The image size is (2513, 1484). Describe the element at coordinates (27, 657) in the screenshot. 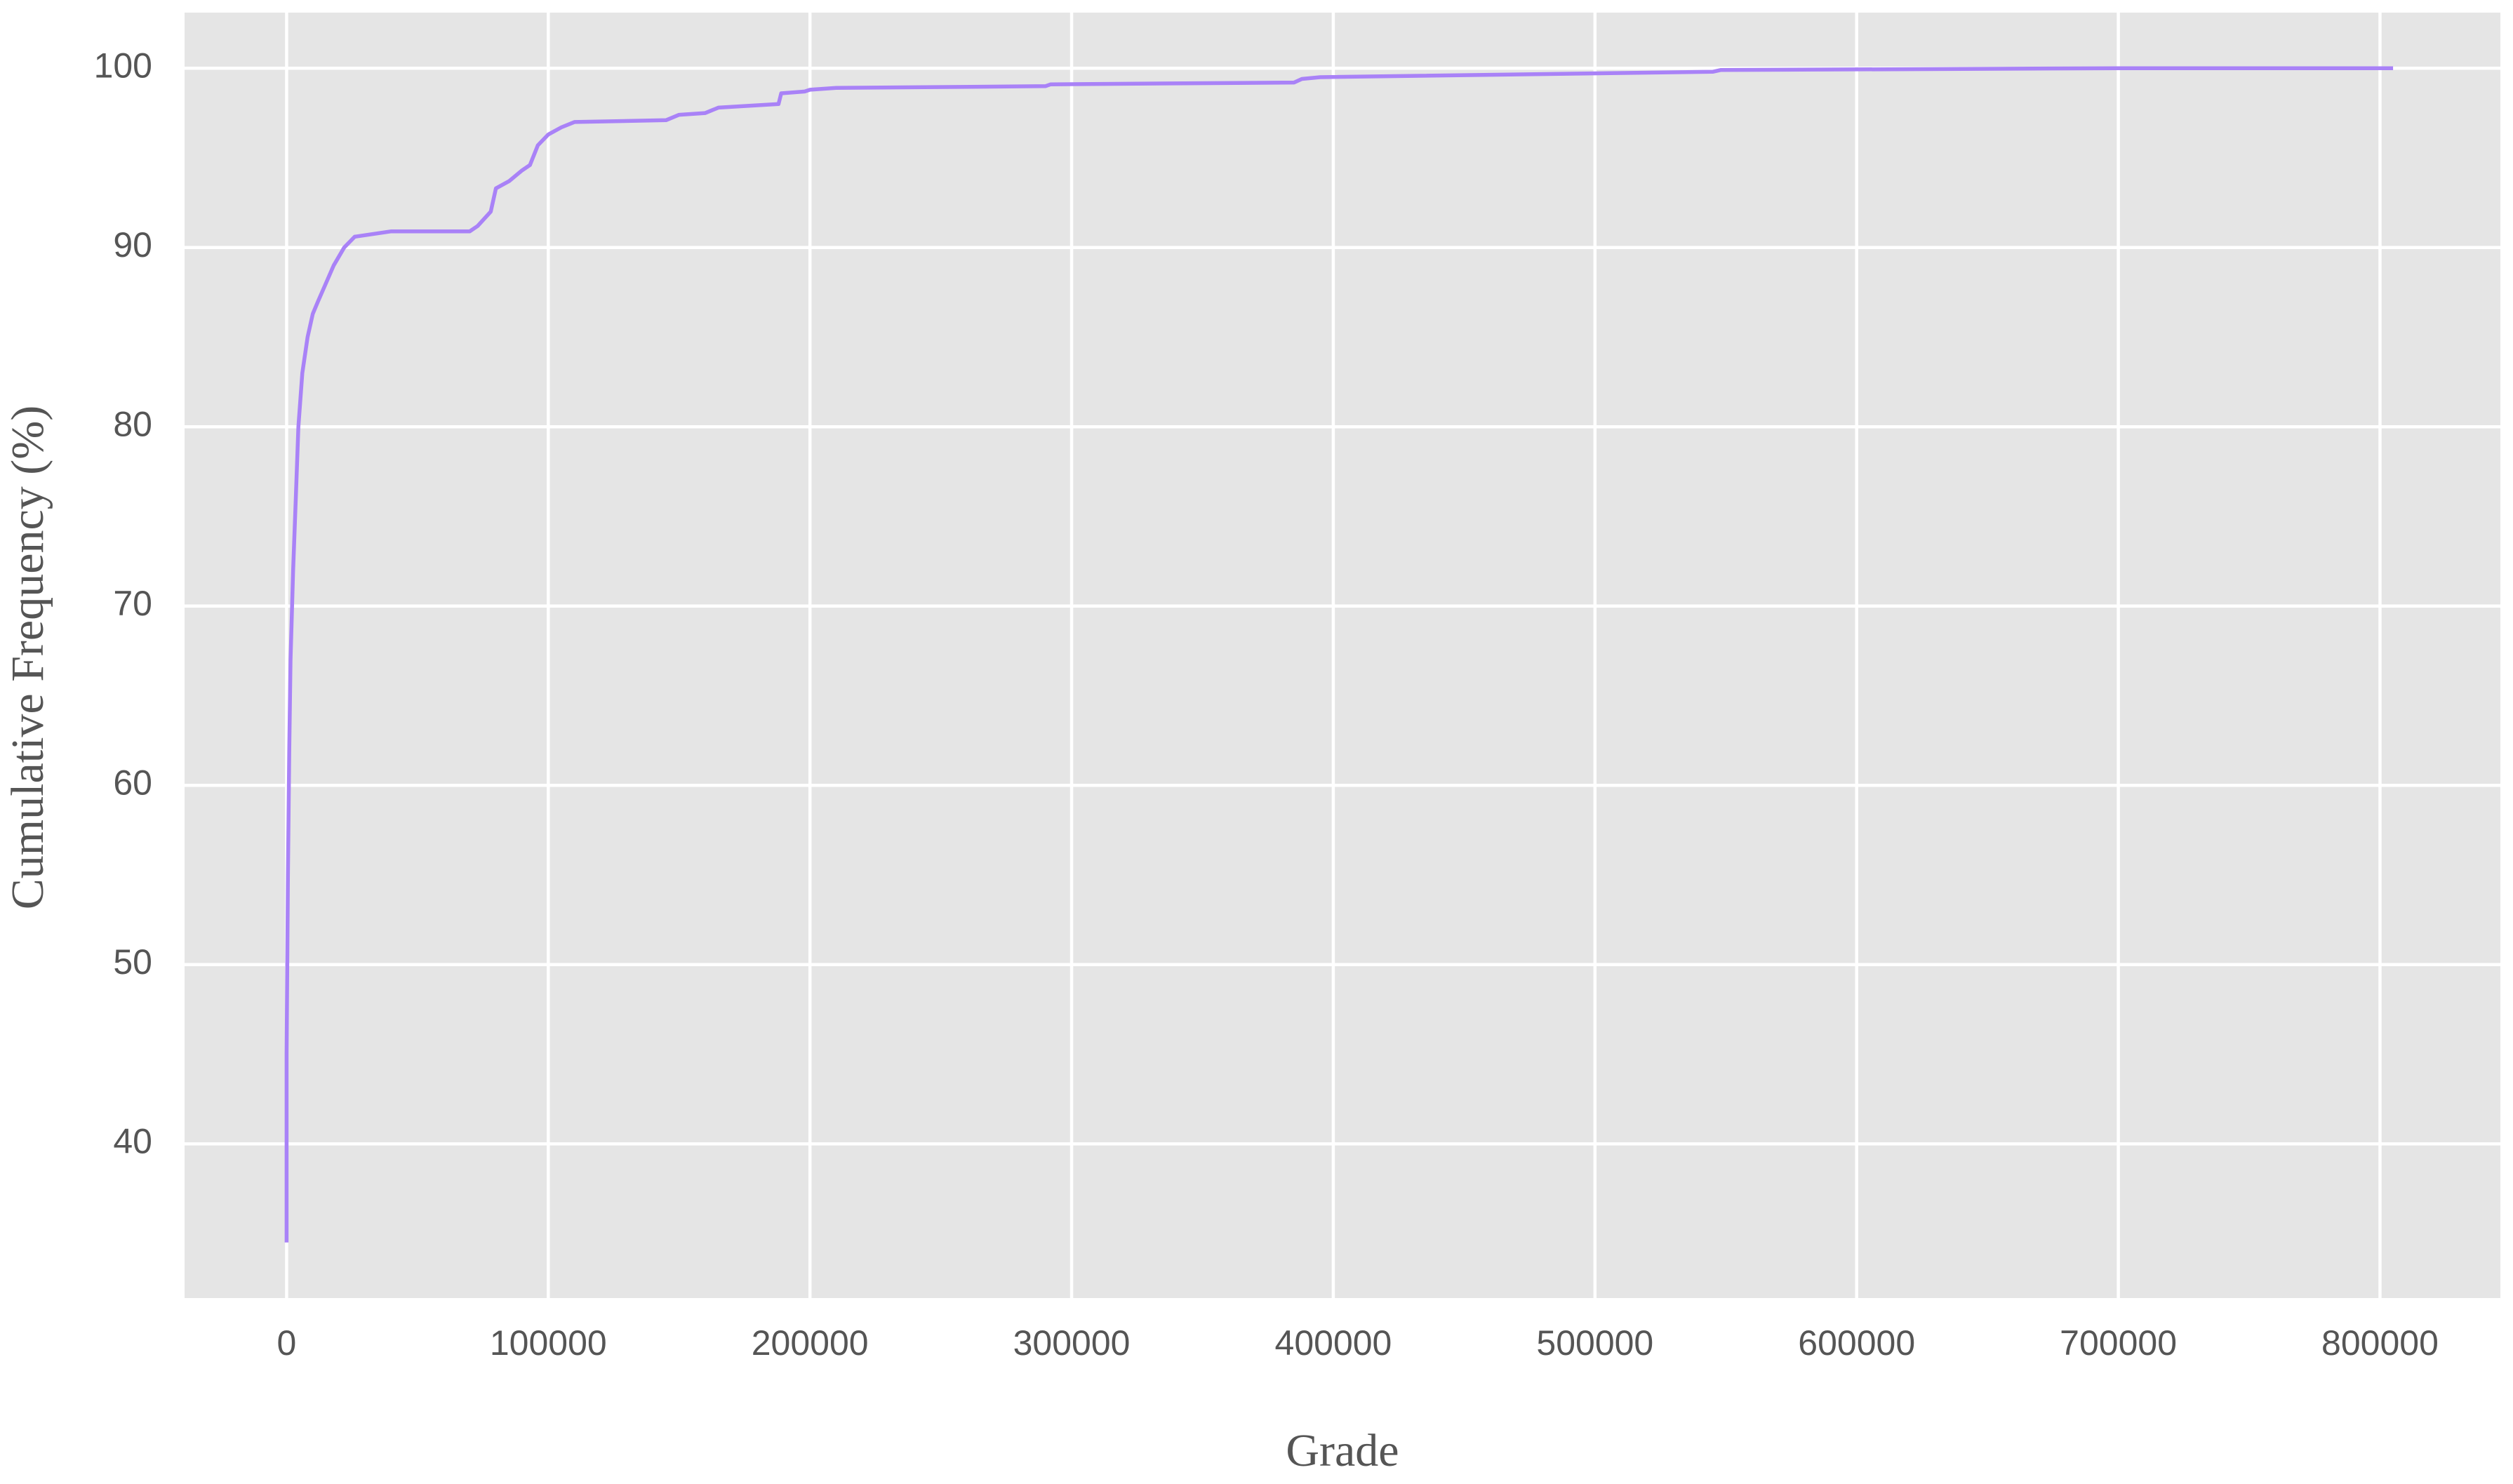

I see `y-axis-title: Cumulative Frequency (%)` at that location.